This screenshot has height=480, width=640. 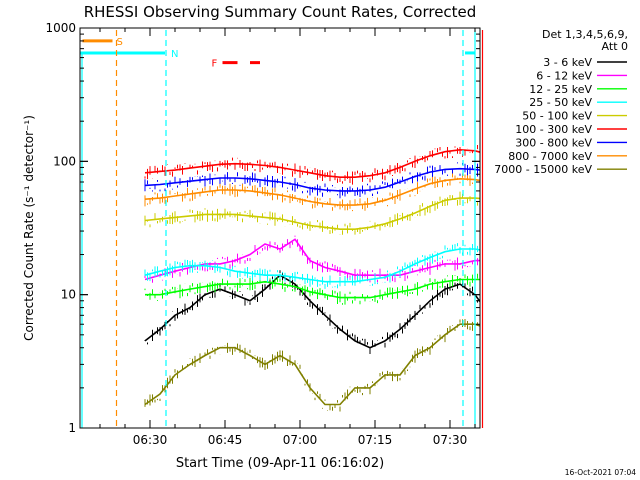 I want to click on y-tick-label-2: 100, so click(x=64, y=161).